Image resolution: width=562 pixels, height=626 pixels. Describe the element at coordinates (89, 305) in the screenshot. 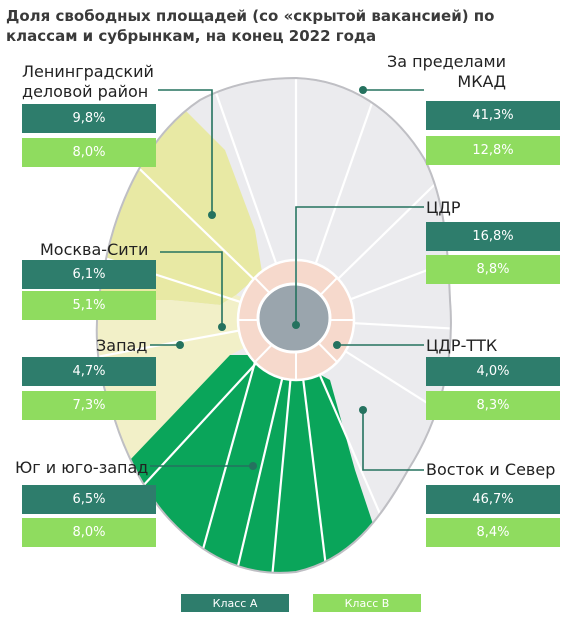

I see `city-class-b: 5,1%` at that location.